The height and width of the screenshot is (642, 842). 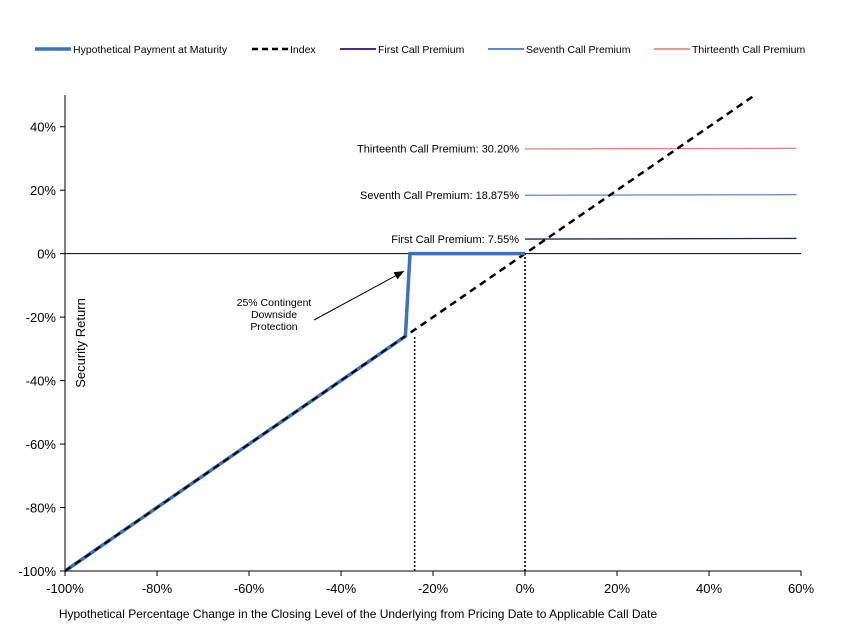 What do you see at coordinates (617, 588) in the screenshot?
I see `x-tick-label: 20%` at bounding box center [617, 588].